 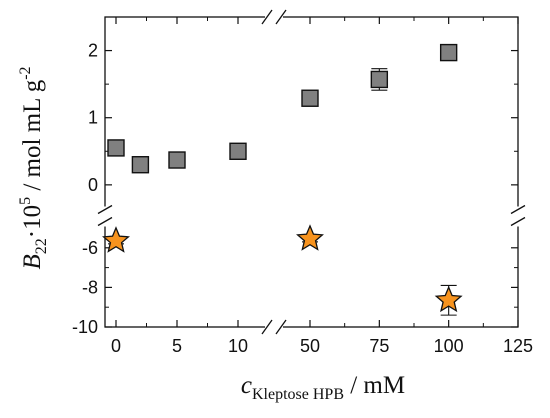 What do you see at coordinates (310, 346) in the screenshot?
I see `x-tick-label: 50` at bounding box center [310, 346].